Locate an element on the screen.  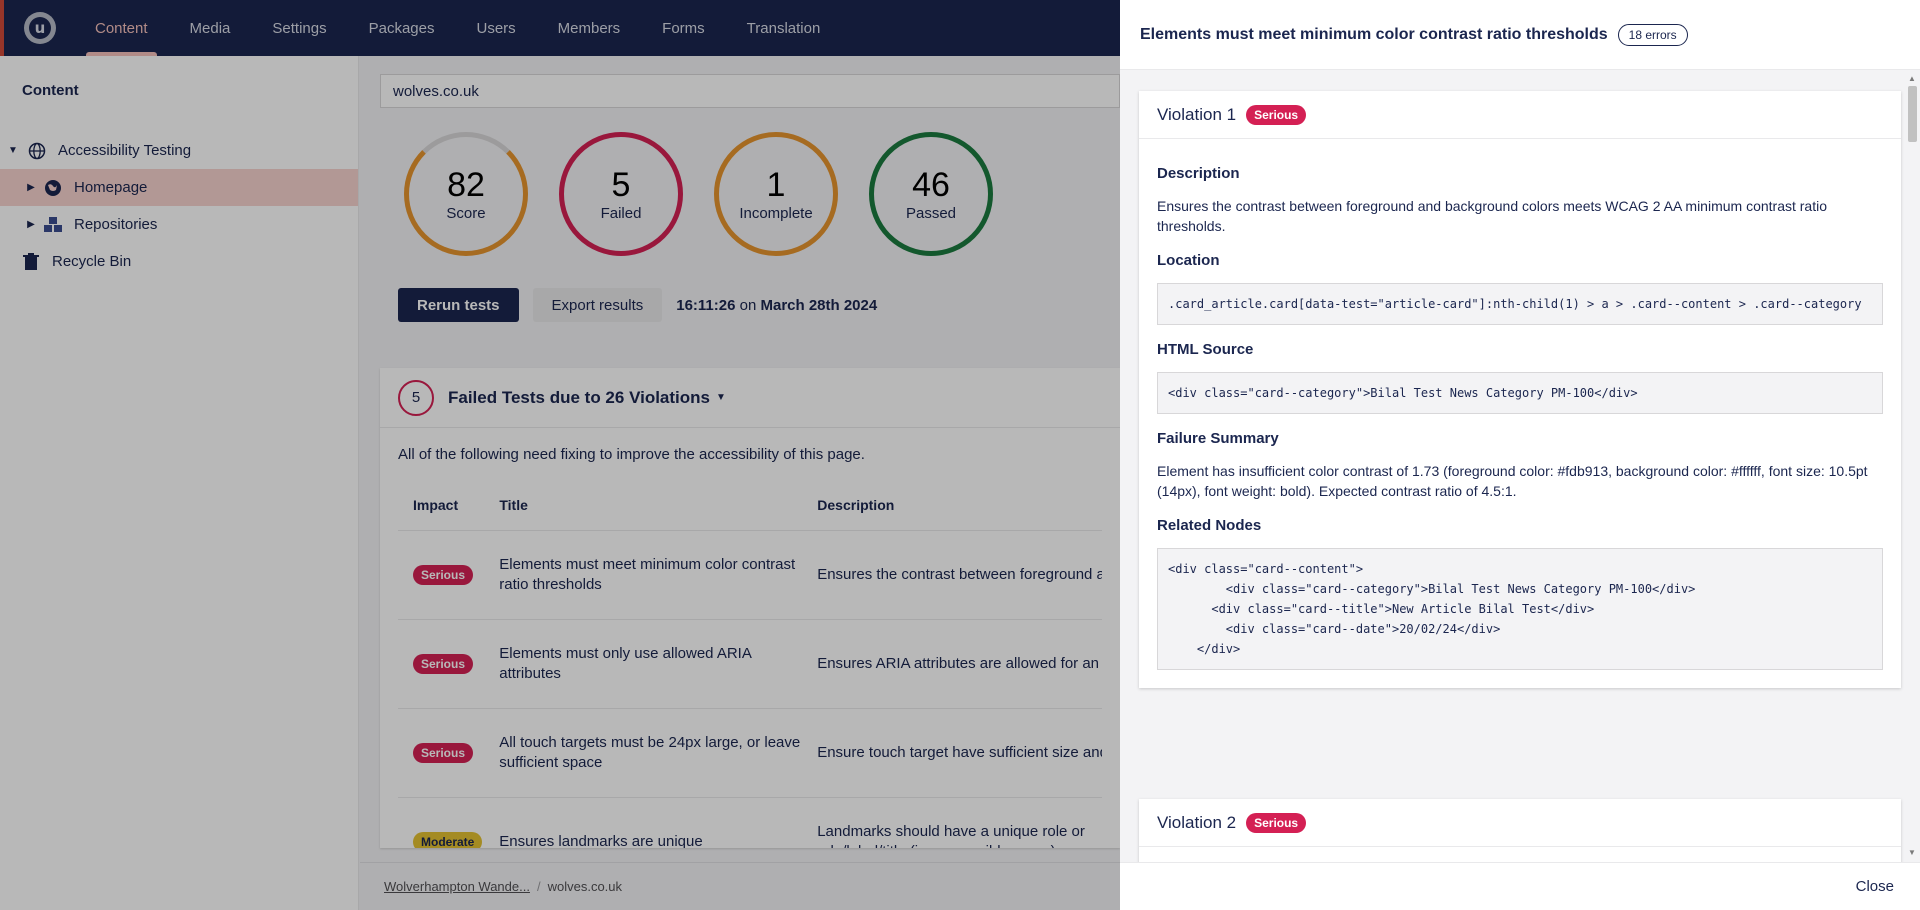
failed-count-badge: 5 is located at coordinates (416, 397).